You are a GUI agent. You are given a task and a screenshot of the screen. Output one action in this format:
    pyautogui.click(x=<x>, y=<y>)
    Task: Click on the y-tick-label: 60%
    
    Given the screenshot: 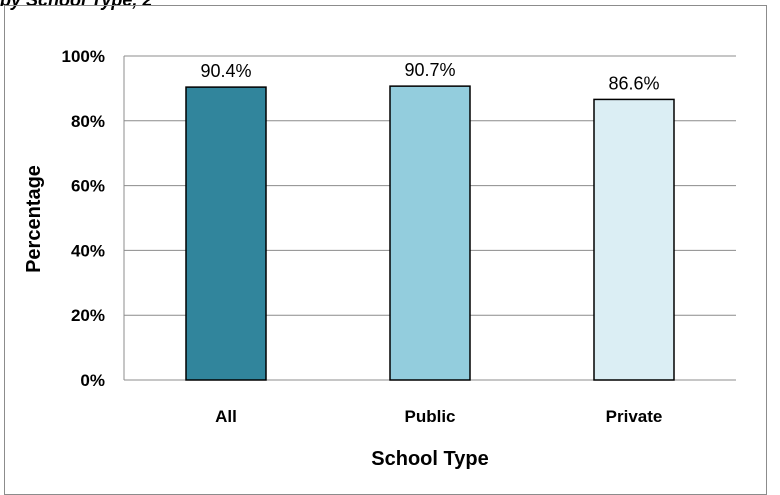 What is the action you would take?
    pyautogui.click(x=88, y=186)
    